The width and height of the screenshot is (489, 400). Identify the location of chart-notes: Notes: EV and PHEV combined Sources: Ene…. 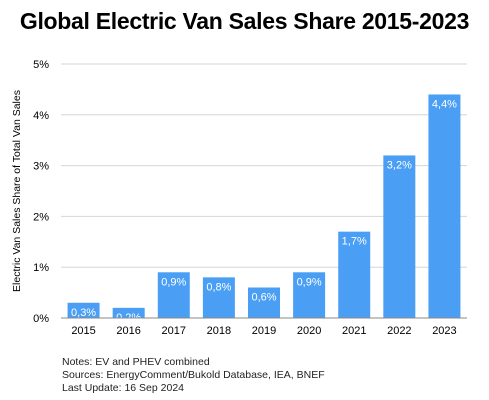
(193, 376).